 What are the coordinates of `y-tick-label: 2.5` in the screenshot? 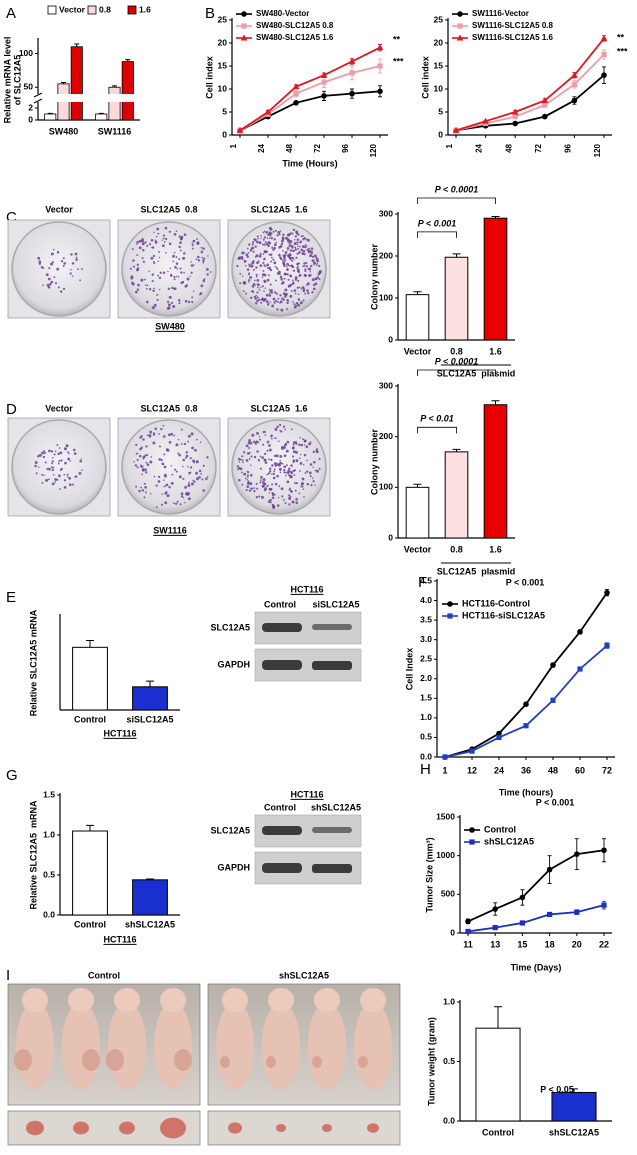 It's located at (426, 658).